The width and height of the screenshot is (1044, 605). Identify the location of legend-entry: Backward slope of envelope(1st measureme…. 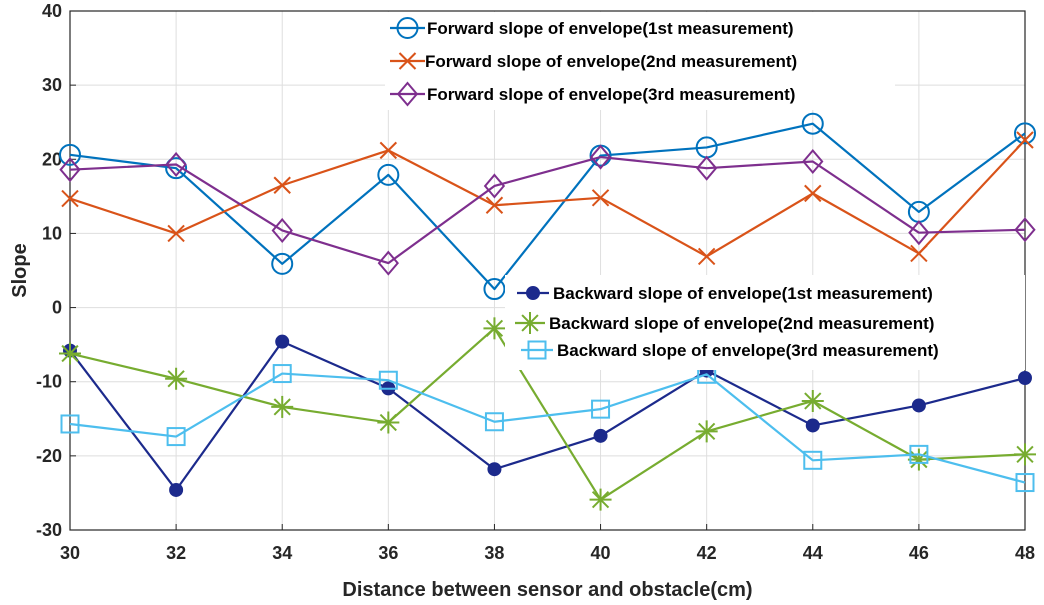
(725, 293).